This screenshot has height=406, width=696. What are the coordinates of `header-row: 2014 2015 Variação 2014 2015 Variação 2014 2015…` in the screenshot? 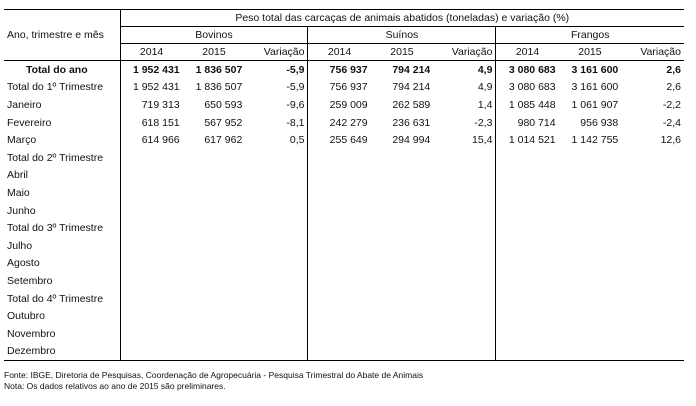 It's located at (344, 52).